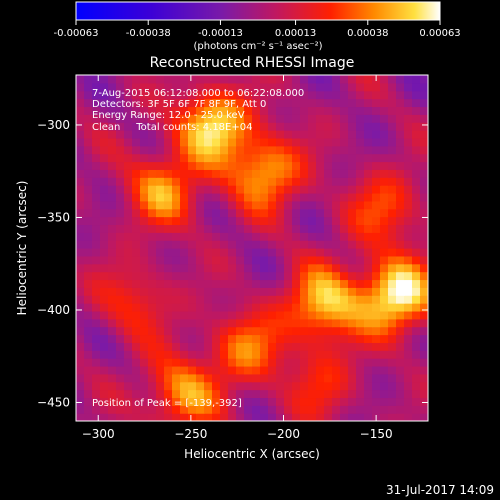 This screenshot has width=500, height=500. What do you see at coordinates (376, 434) in the screenshot?
I see `x-tick-label: −150` at bounding box center [376, 434].